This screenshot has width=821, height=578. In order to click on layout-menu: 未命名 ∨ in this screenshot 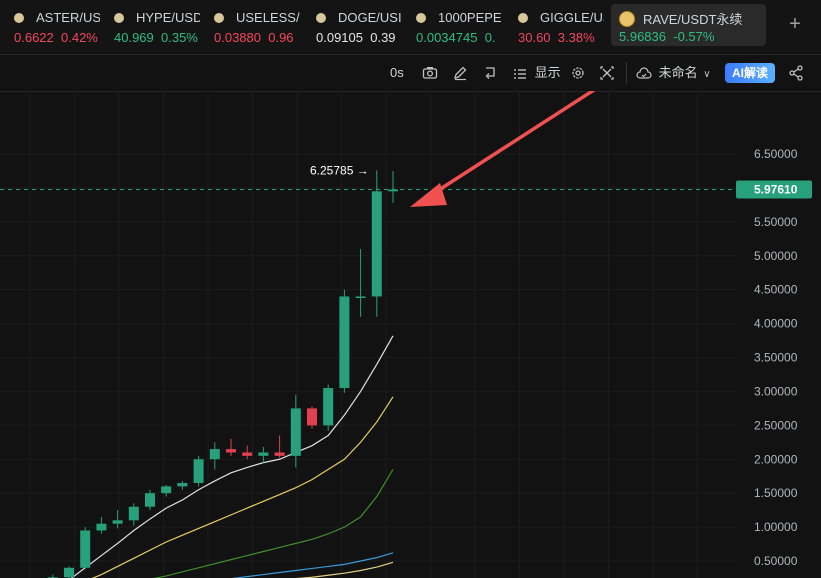, I will do `click(673, 73)`.